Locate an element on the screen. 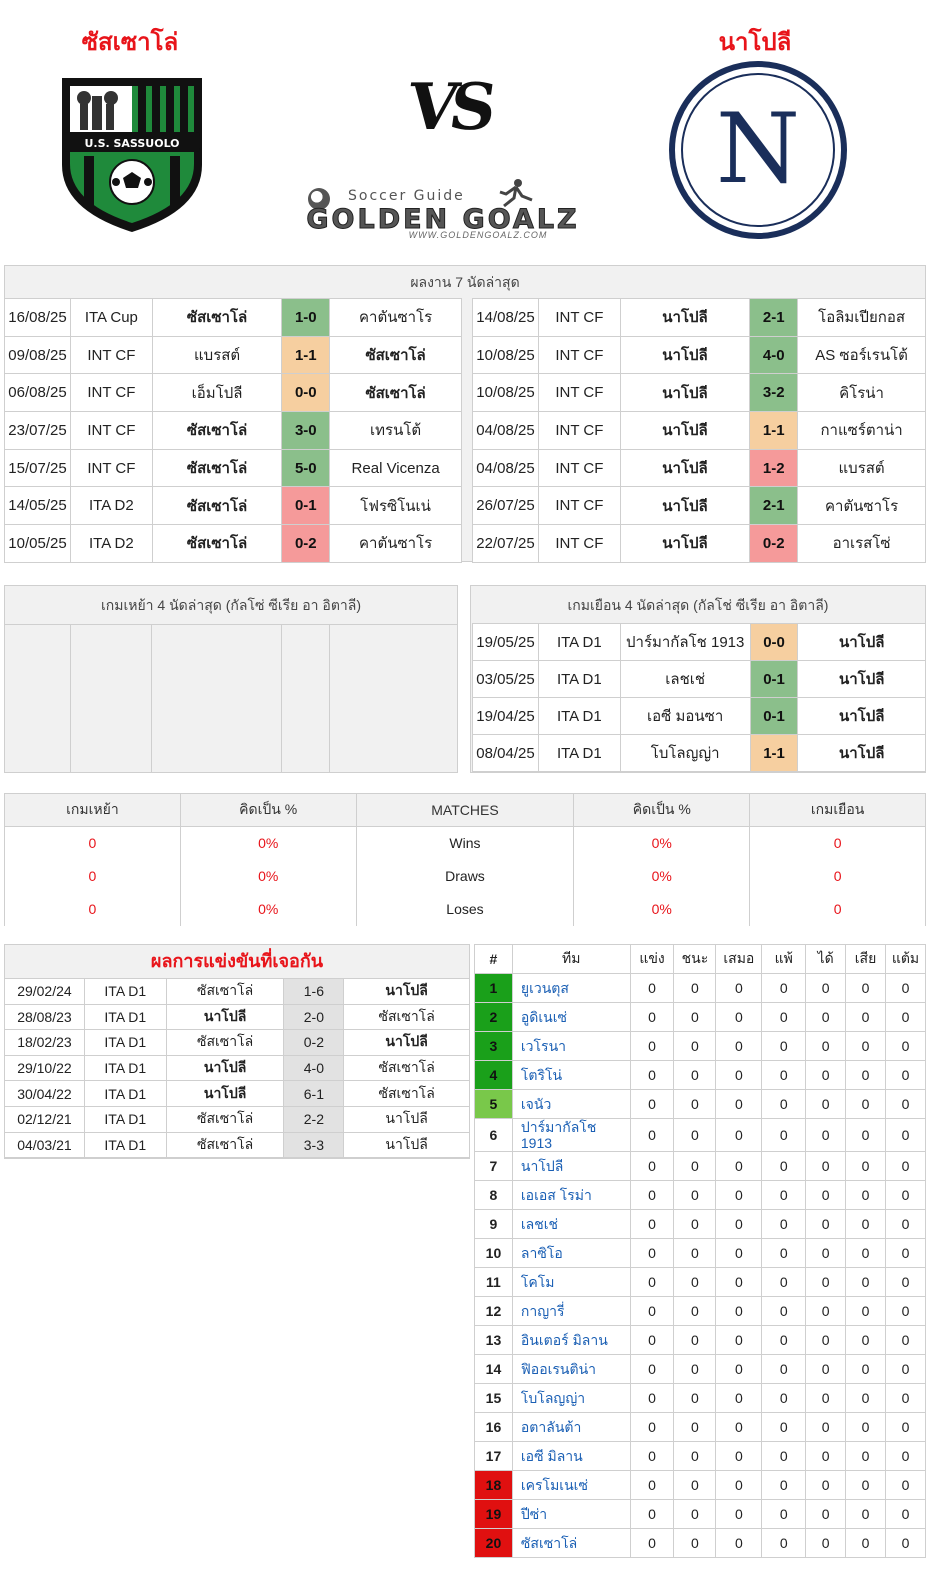 This screenshot has width=937, height=1581. h2h-home-team: นาโปลี is located at coordinates (225, 1093).